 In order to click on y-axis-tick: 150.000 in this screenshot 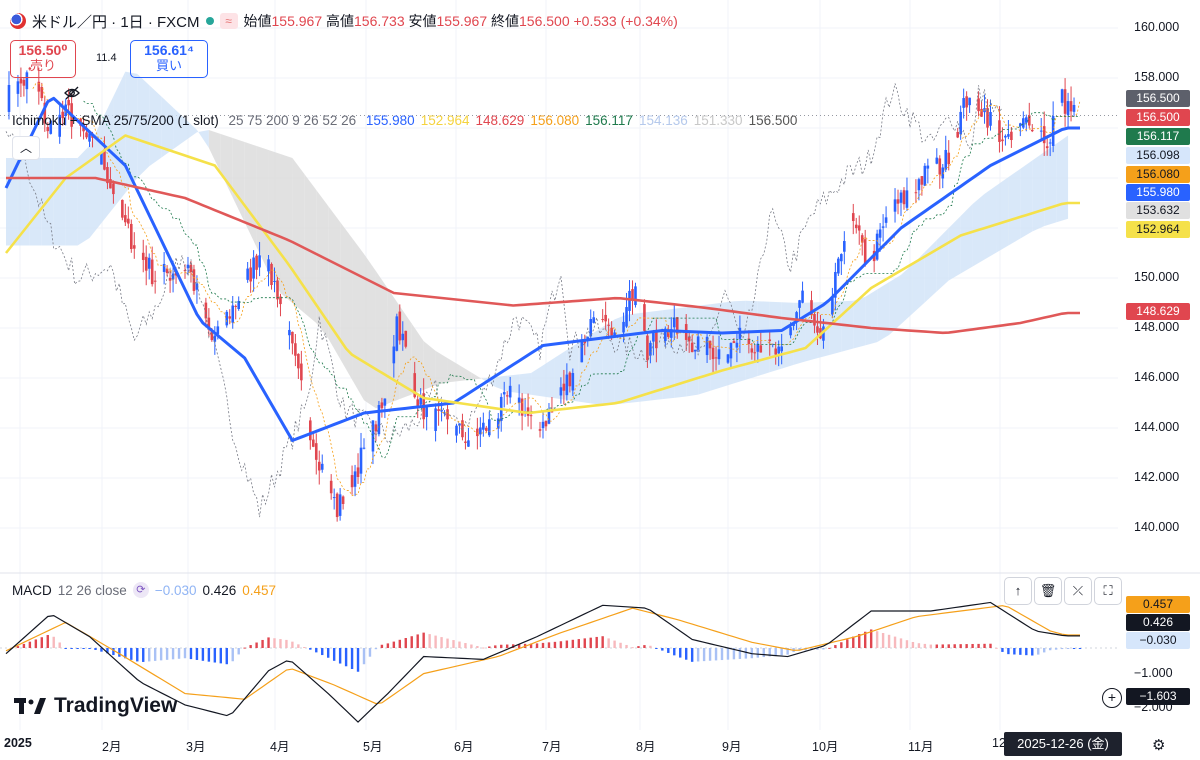, I will do `click(1157, 277)`.